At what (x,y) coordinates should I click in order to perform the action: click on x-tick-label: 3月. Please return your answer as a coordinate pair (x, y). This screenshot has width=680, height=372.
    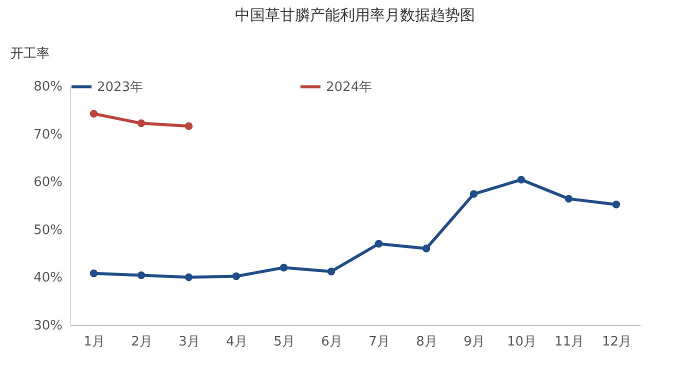
    Looking at the image, I should click on (189, 342).